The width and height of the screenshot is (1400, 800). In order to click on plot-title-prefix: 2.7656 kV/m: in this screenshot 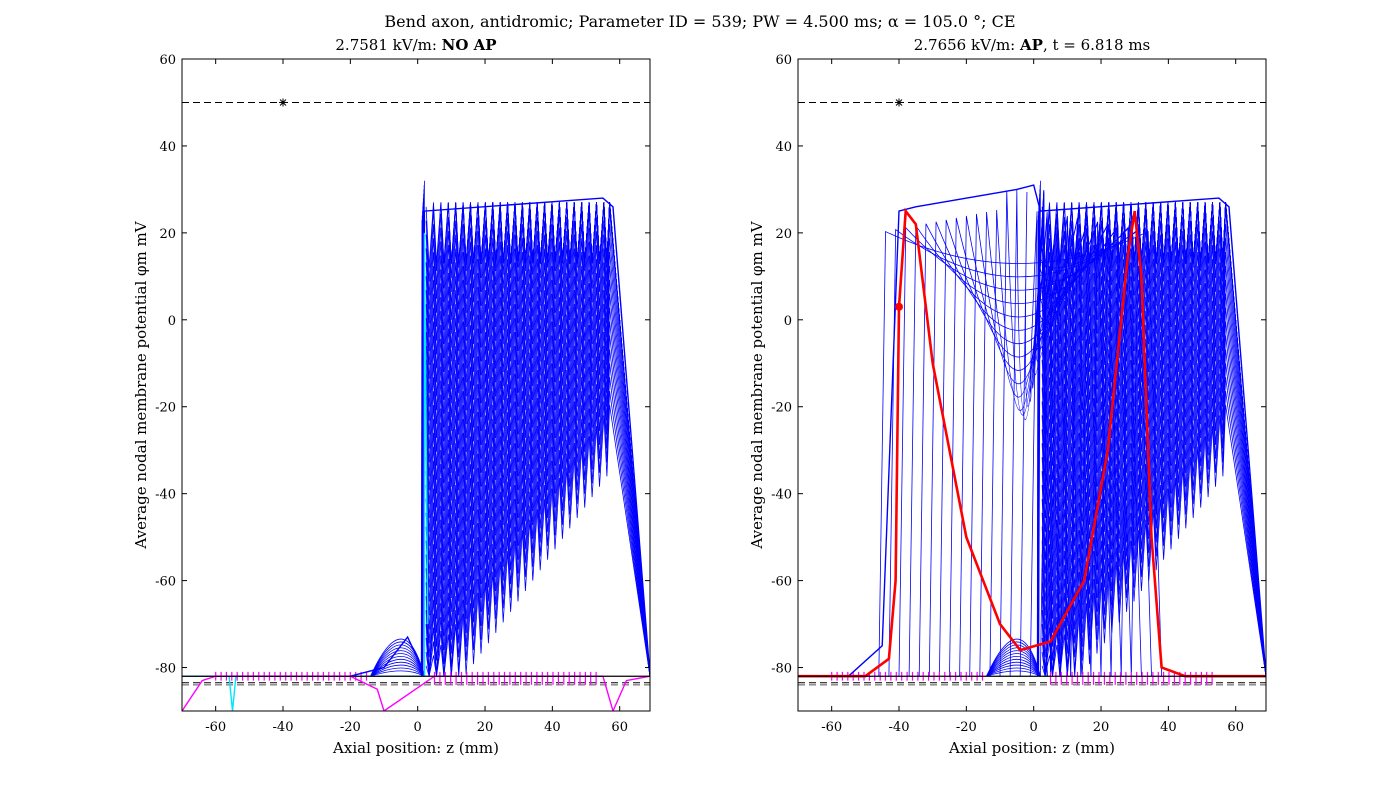, I will do `click(967, 45)`.